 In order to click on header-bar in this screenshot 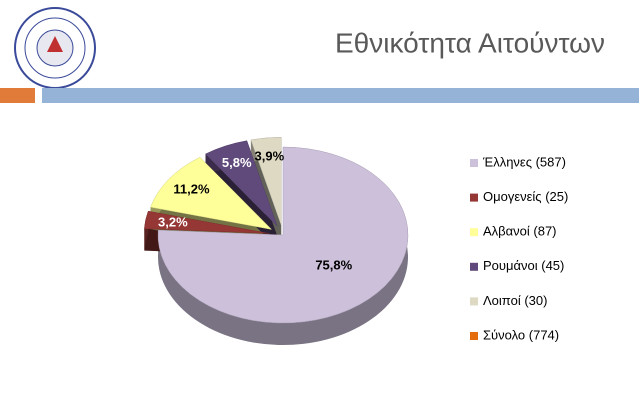, I will do `click(340, 95)`.